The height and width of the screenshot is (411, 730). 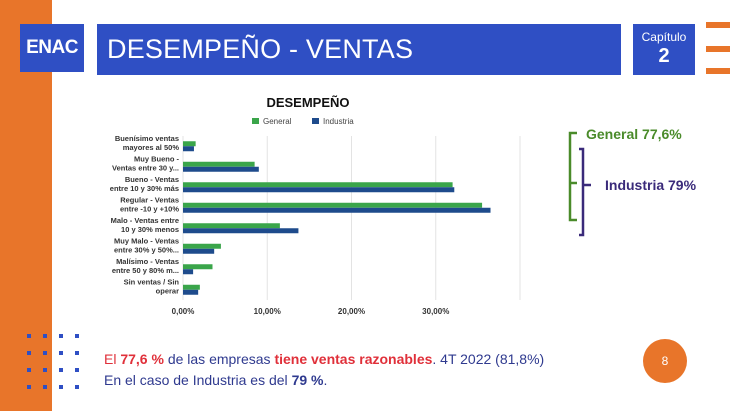 What do you see at coordinates (325, 380) in the screenshot?
I see `summary-text: .` at bounding box center [325, 380].